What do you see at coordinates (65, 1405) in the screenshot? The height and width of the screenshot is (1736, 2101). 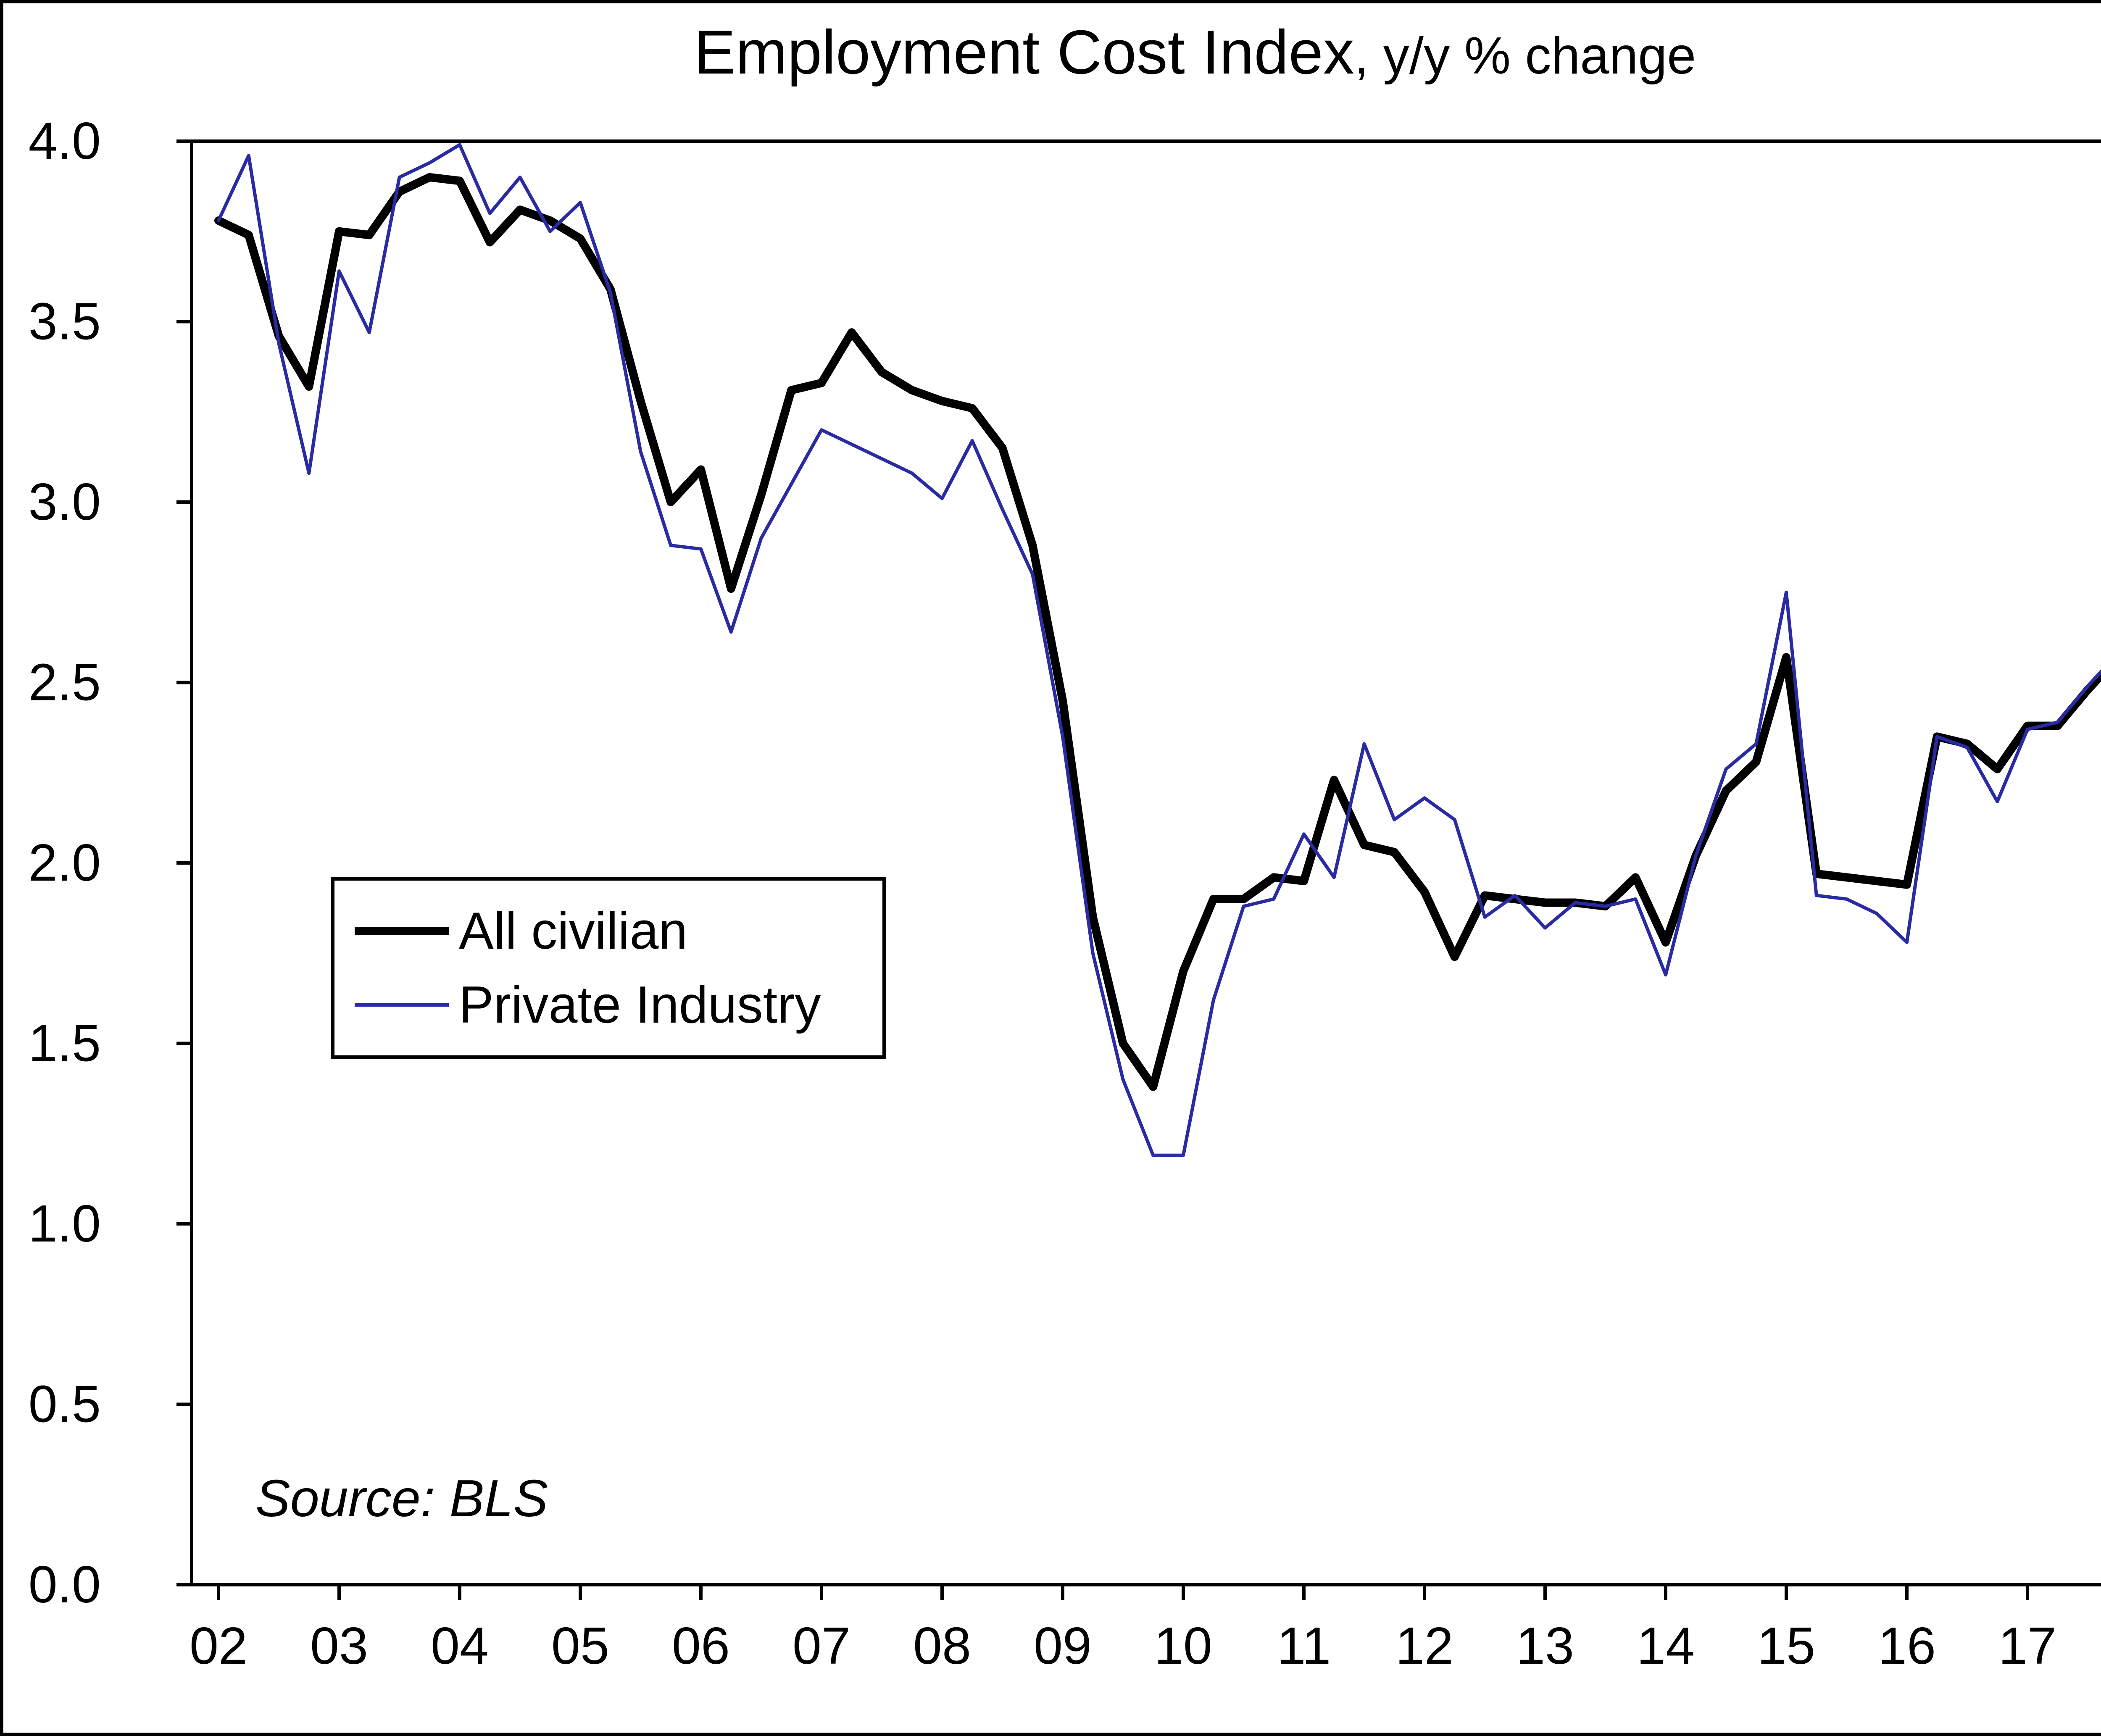 I see `y-tick-label-left: 0.5` at bounding box center [65, 1405].